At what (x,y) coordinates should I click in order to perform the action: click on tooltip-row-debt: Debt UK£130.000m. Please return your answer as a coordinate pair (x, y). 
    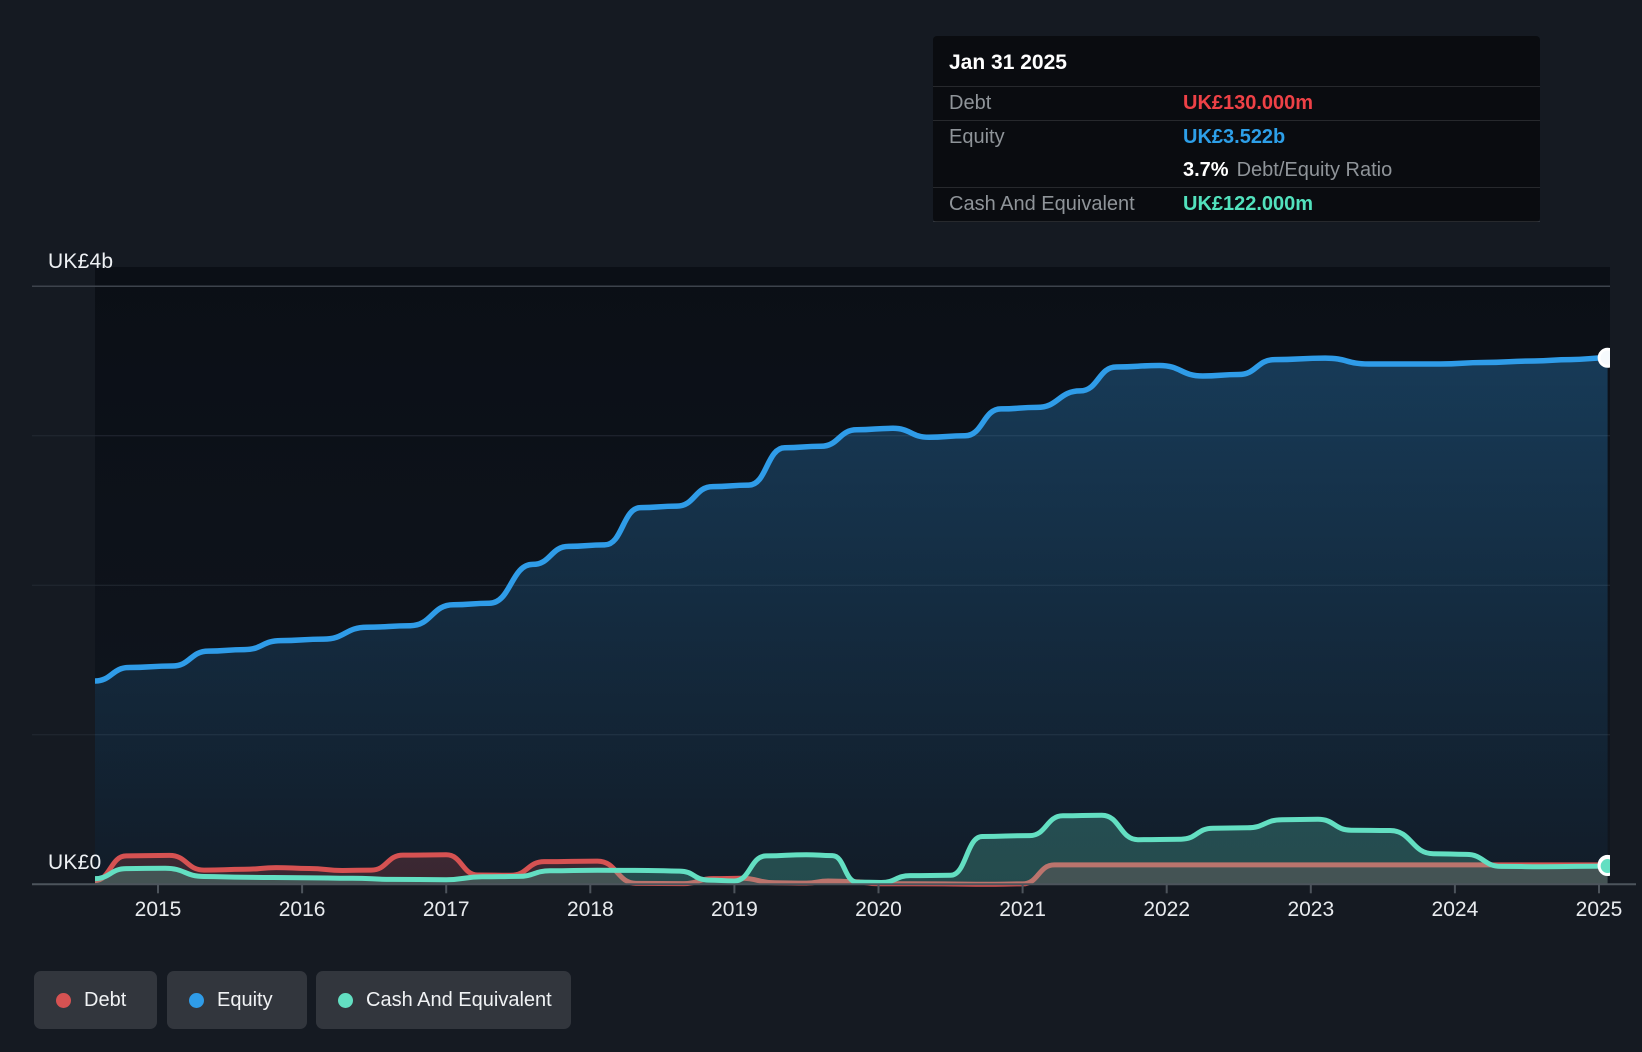
    Looking at the image, I should click on (1236, 103).